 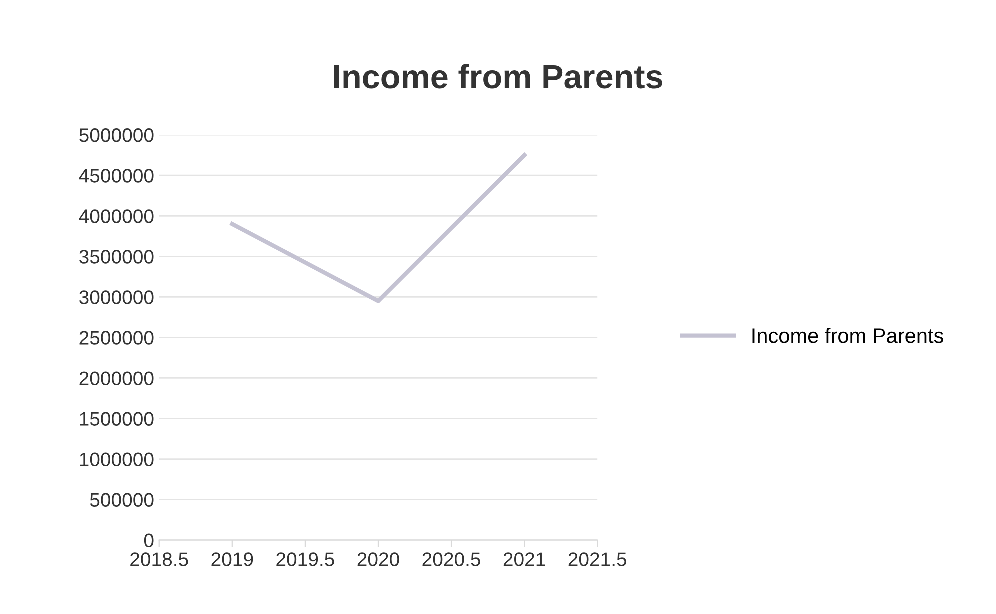 I want to click on y-tick-label: 500000, so click(x=122, y=500).